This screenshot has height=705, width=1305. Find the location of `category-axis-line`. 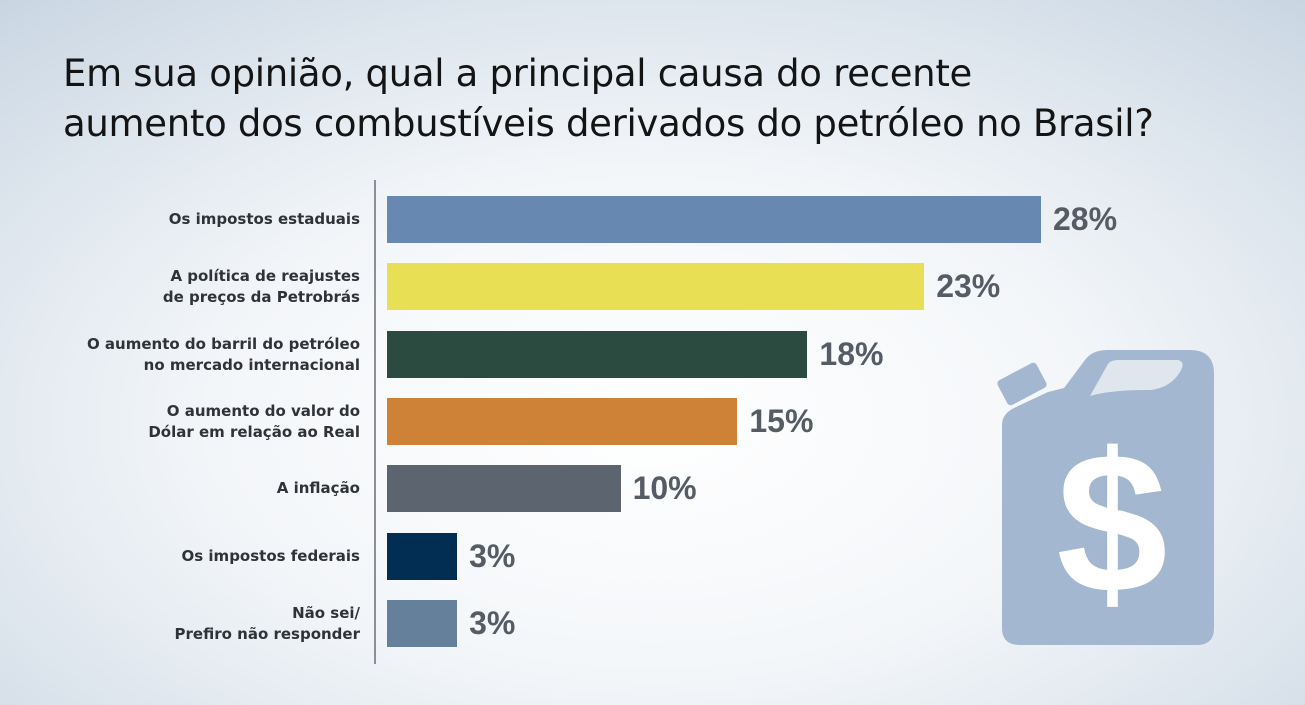

category-axis-line is located at coordinates (375, 422).